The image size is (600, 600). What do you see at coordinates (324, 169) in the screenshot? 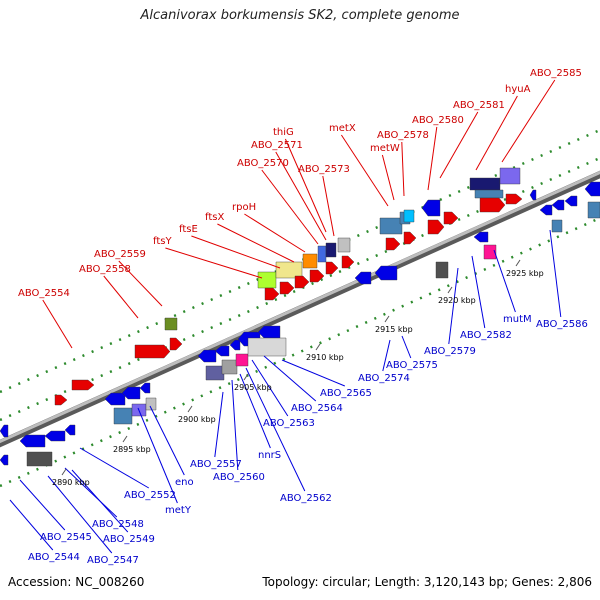
I see `gene-label: ABO_2573` at bounding box center [324, 169].